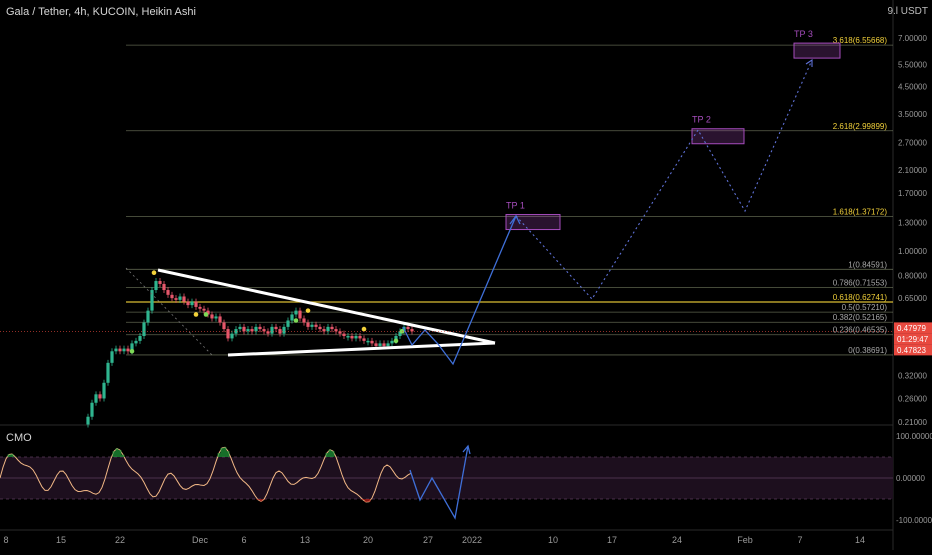 The width and height of the screenshot is (932, 555). Describe the element at coordinates (912, 86) in the screenshot. I see `y-tick-label: 4.50000` at that location.